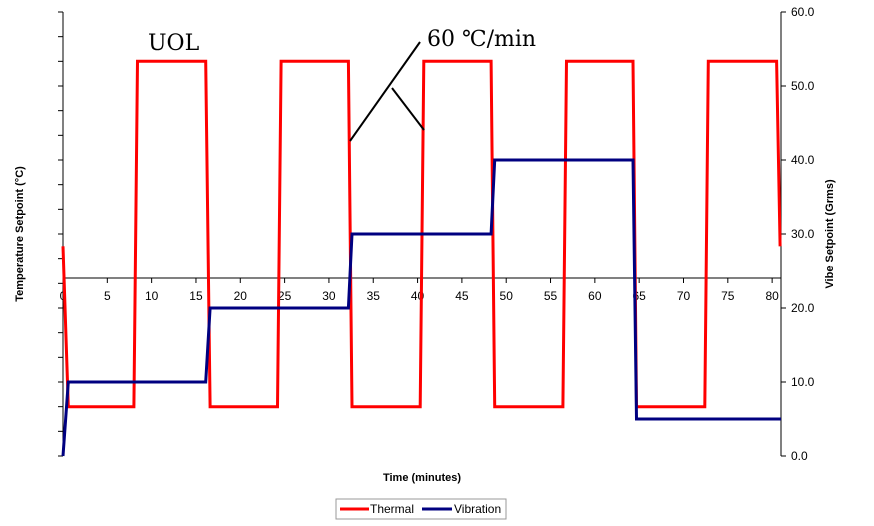  Describe the element at coordinates (481, 39) in the screenshot. I see `annotation-rate-label: 60 ℃/min` at that location.